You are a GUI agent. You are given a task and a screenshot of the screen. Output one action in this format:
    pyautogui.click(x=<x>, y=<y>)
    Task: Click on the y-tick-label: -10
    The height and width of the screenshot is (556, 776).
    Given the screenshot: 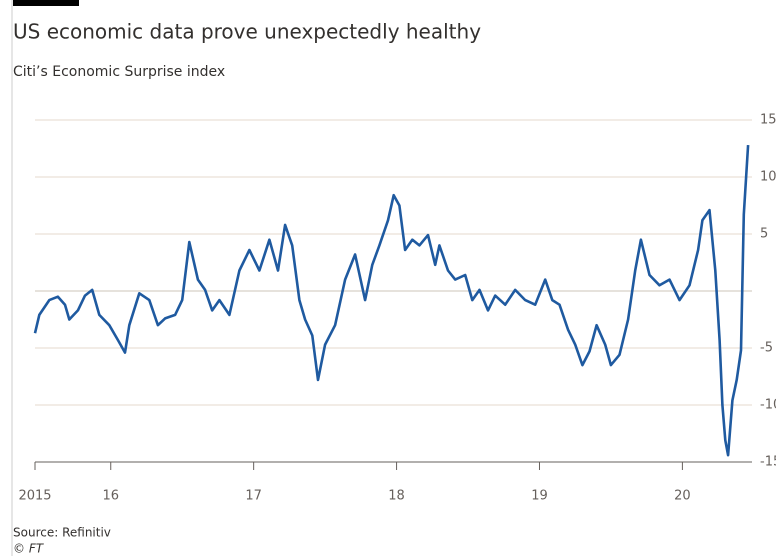 What is the action you would take?
    pyautogui.click(x=768, y=405)
    